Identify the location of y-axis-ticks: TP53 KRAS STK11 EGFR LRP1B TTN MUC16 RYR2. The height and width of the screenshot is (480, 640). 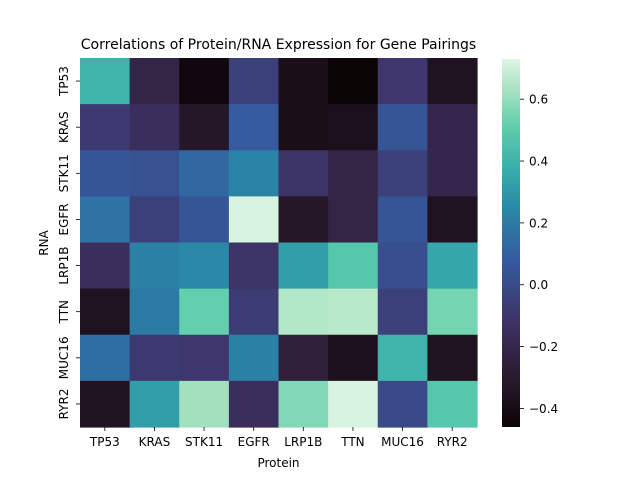
(68, 242).